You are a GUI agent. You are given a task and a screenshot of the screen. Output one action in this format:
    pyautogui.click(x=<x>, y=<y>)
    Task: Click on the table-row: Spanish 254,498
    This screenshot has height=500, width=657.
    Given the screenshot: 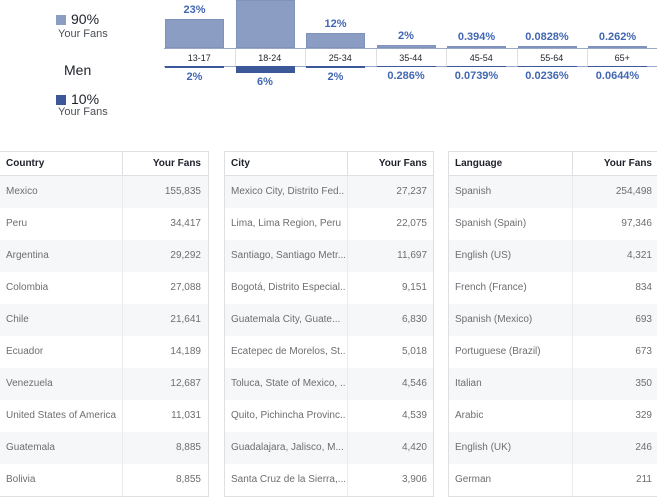 What is the action you would take?
    pyautogui.click(x=553, y=192)
    